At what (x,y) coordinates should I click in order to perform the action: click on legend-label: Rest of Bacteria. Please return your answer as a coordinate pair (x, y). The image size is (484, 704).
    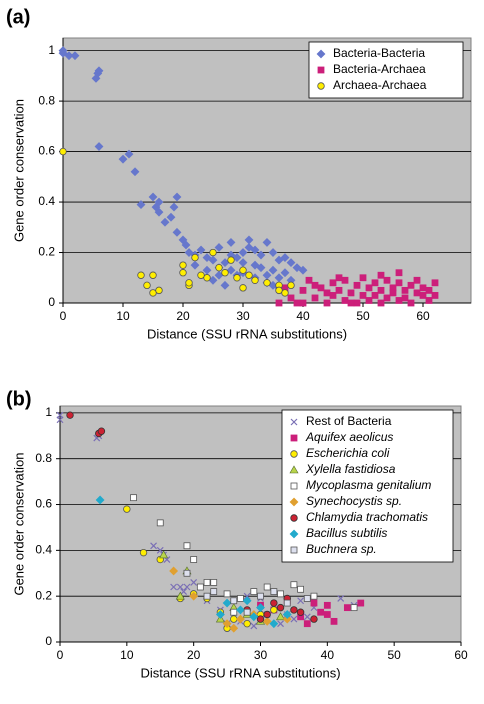
    Looking at the image, I should click on (349, 421).